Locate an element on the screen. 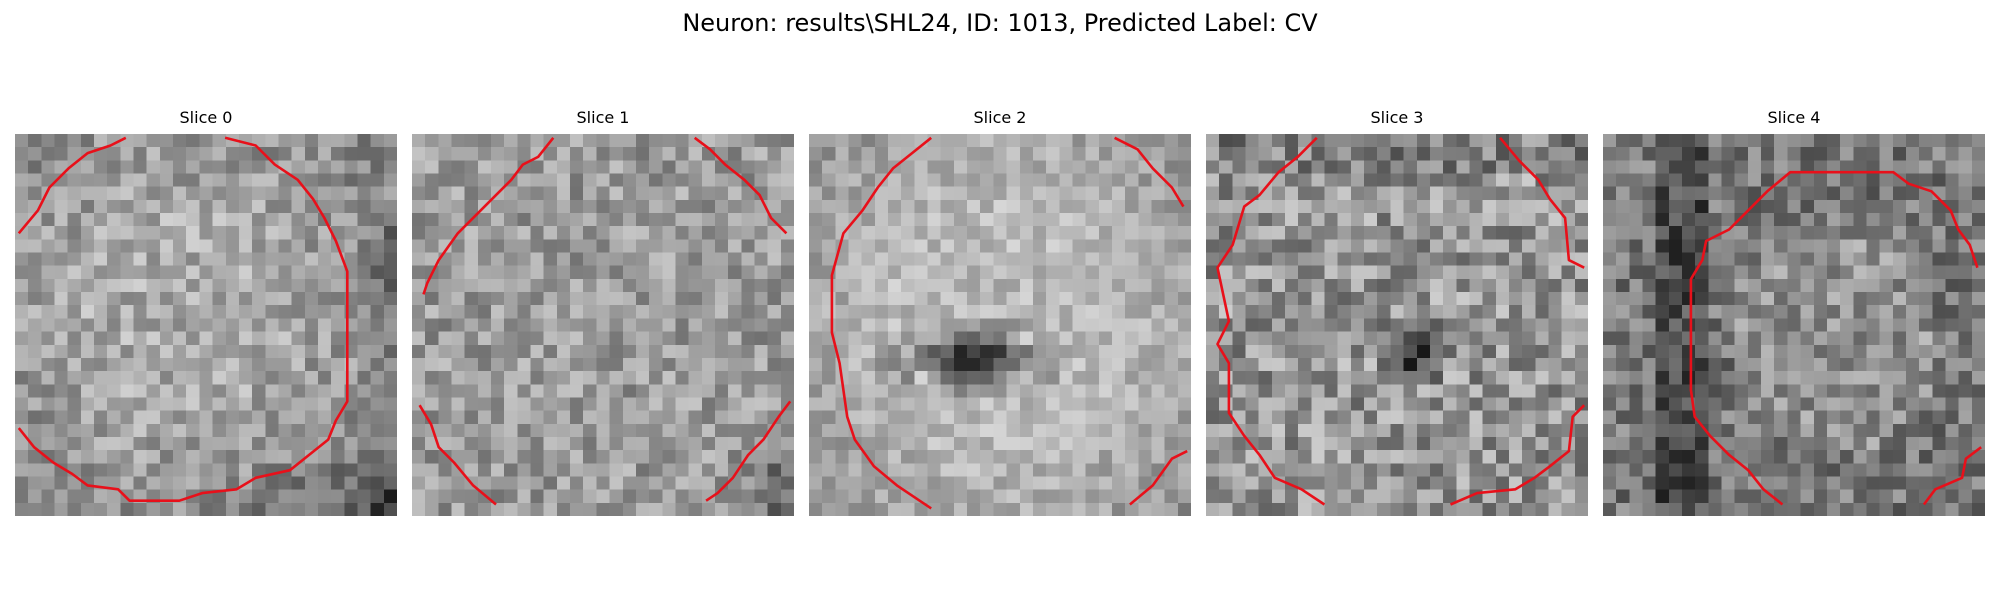  slice-title: Slice 1 is located at coordinates (603, 117).